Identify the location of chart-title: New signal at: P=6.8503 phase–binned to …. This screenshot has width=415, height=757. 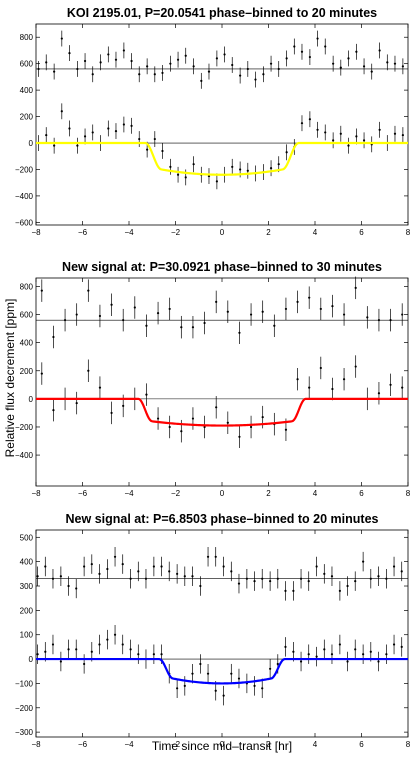
(222, 519).